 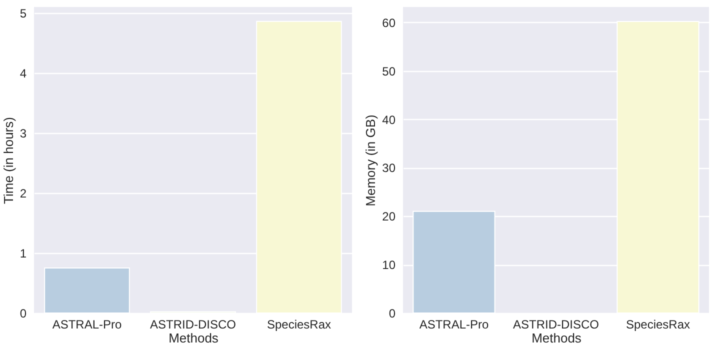 I want to click on bar, so click(x=87, y=291).